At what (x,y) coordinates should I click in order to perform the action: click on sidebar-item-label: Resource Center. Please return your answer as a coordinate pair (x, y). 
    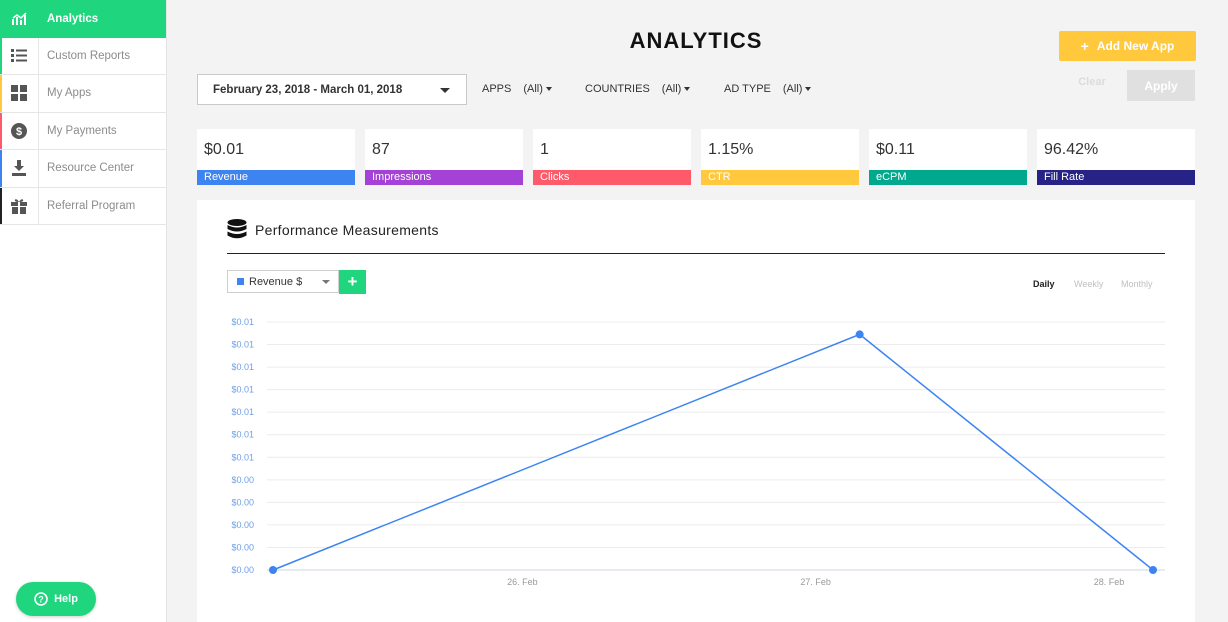
    Looking at the image, I should click on (90, 168).